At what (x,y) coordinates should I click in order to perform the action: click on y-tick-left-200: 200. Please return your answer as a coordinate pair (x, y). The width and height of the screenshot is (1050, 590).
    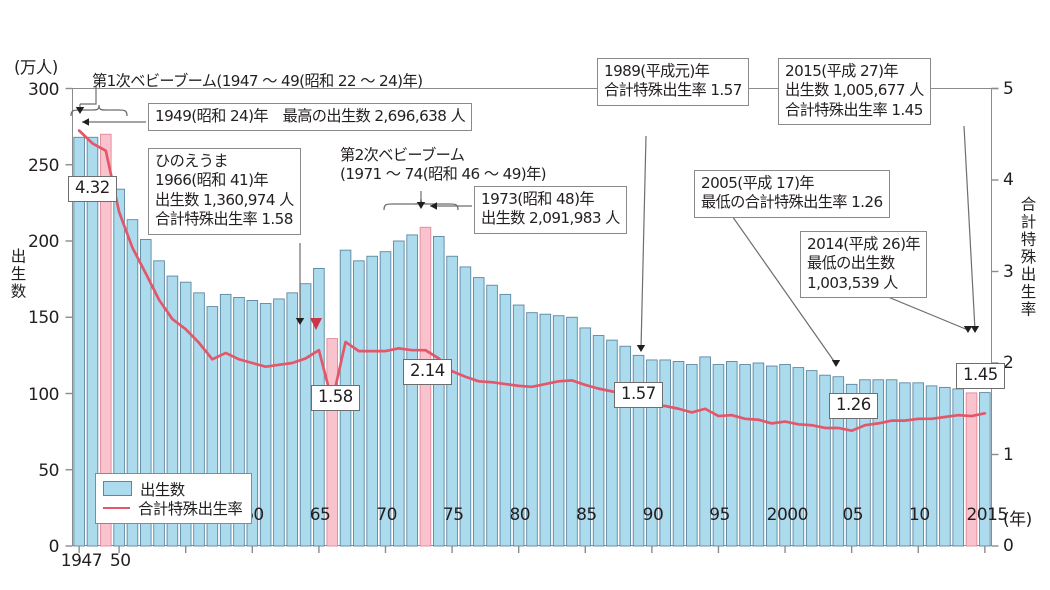
    Looking at the image, I should click on (43, 242).